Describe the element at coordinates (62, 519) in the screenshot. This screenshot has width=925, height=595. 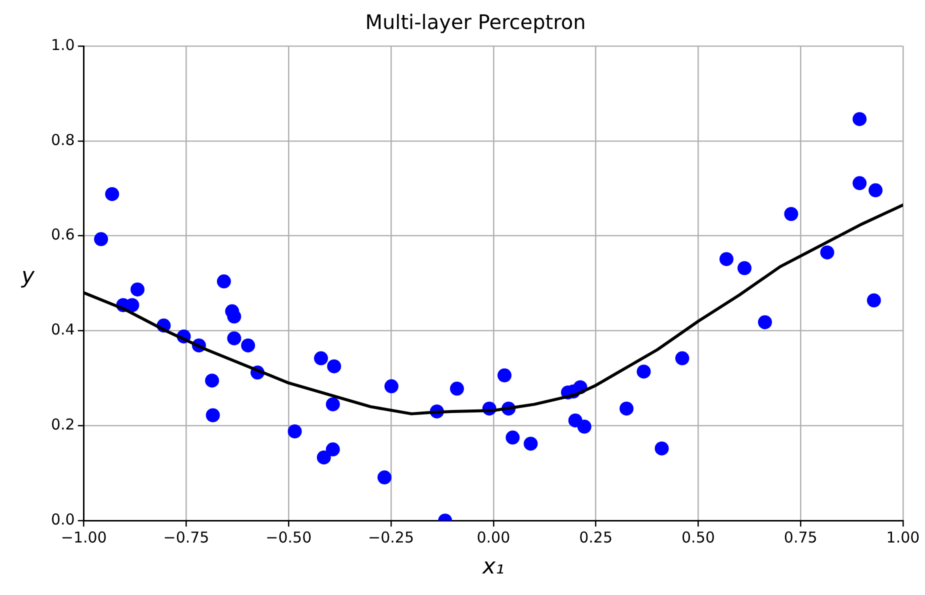
I see `y-tick-label: 0.0` at that location.